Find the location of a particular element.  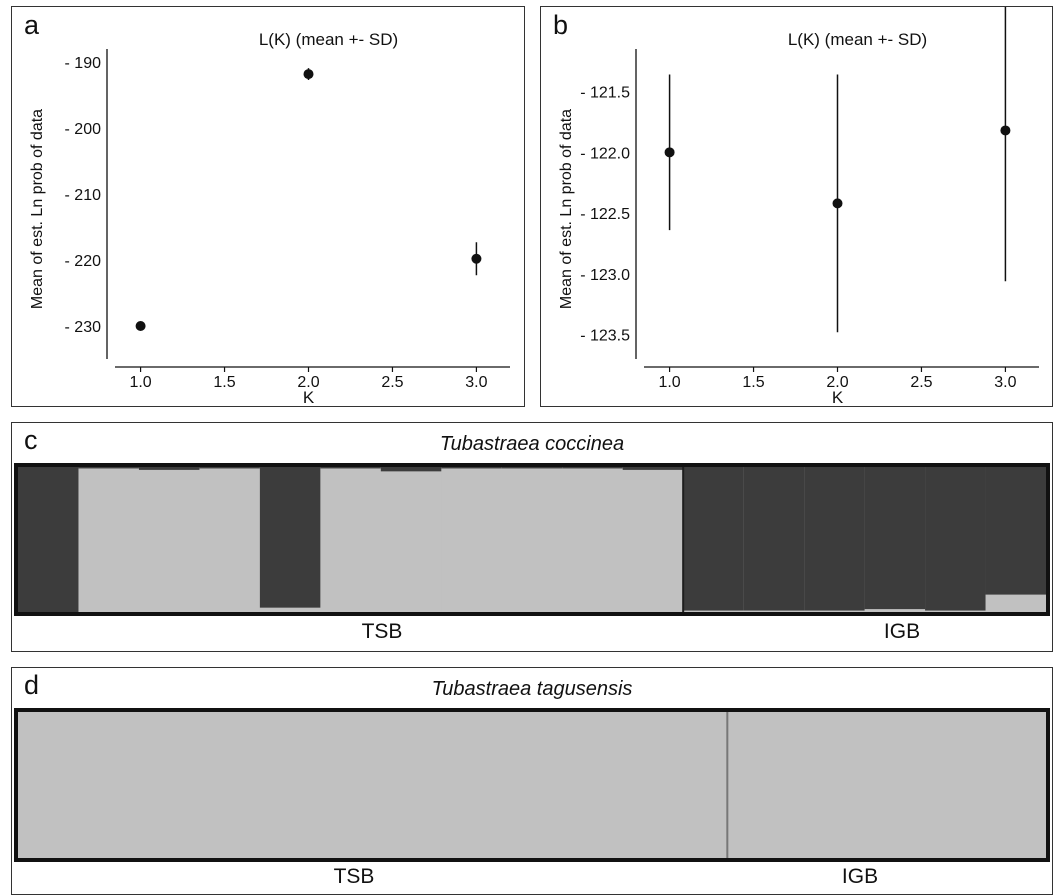

y-tick-label: - 220 is located at coordinates (83, 261).